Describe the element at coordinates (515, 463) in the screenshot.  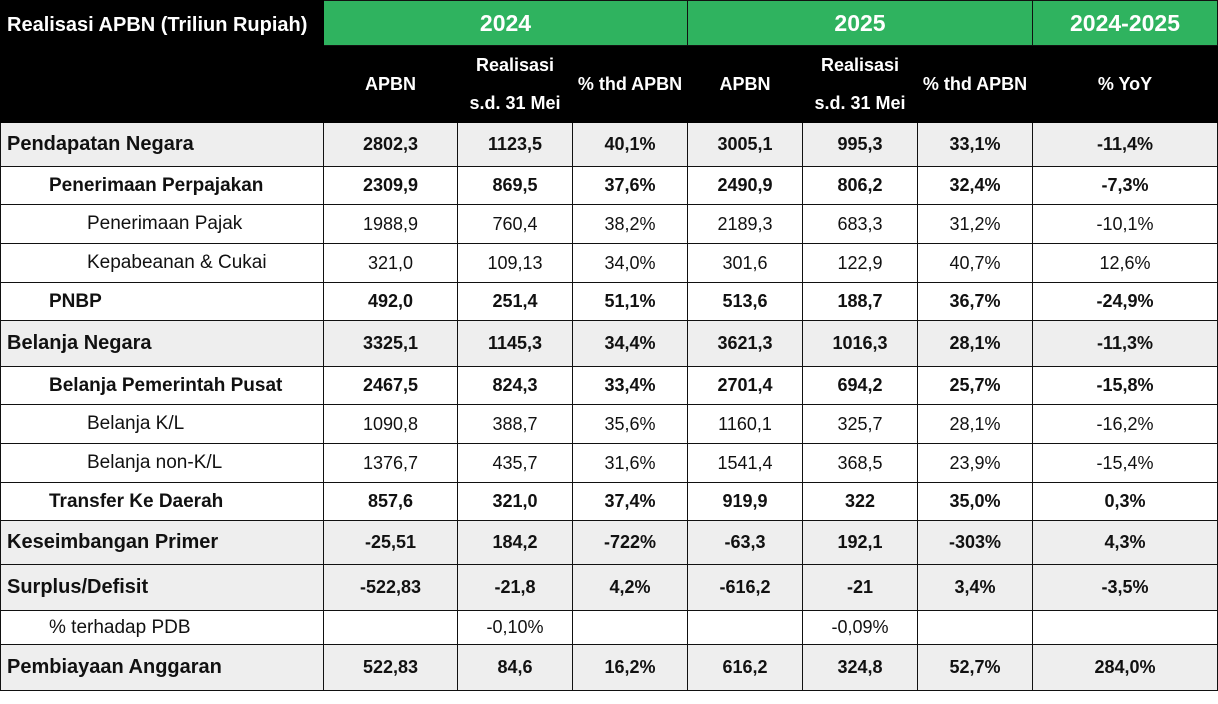
I see `table-cell: 435,7` at that location.